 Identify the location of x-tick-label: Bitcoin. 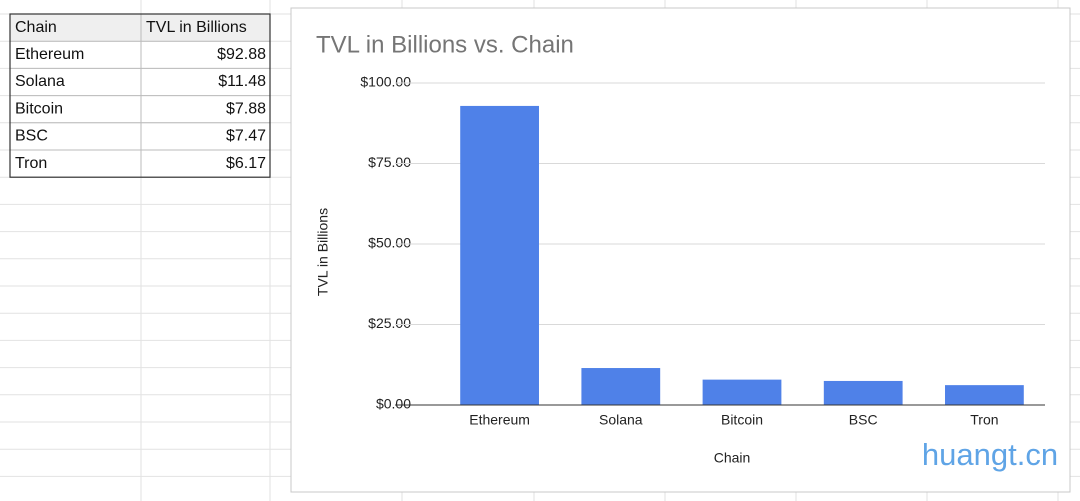
(742, 420).